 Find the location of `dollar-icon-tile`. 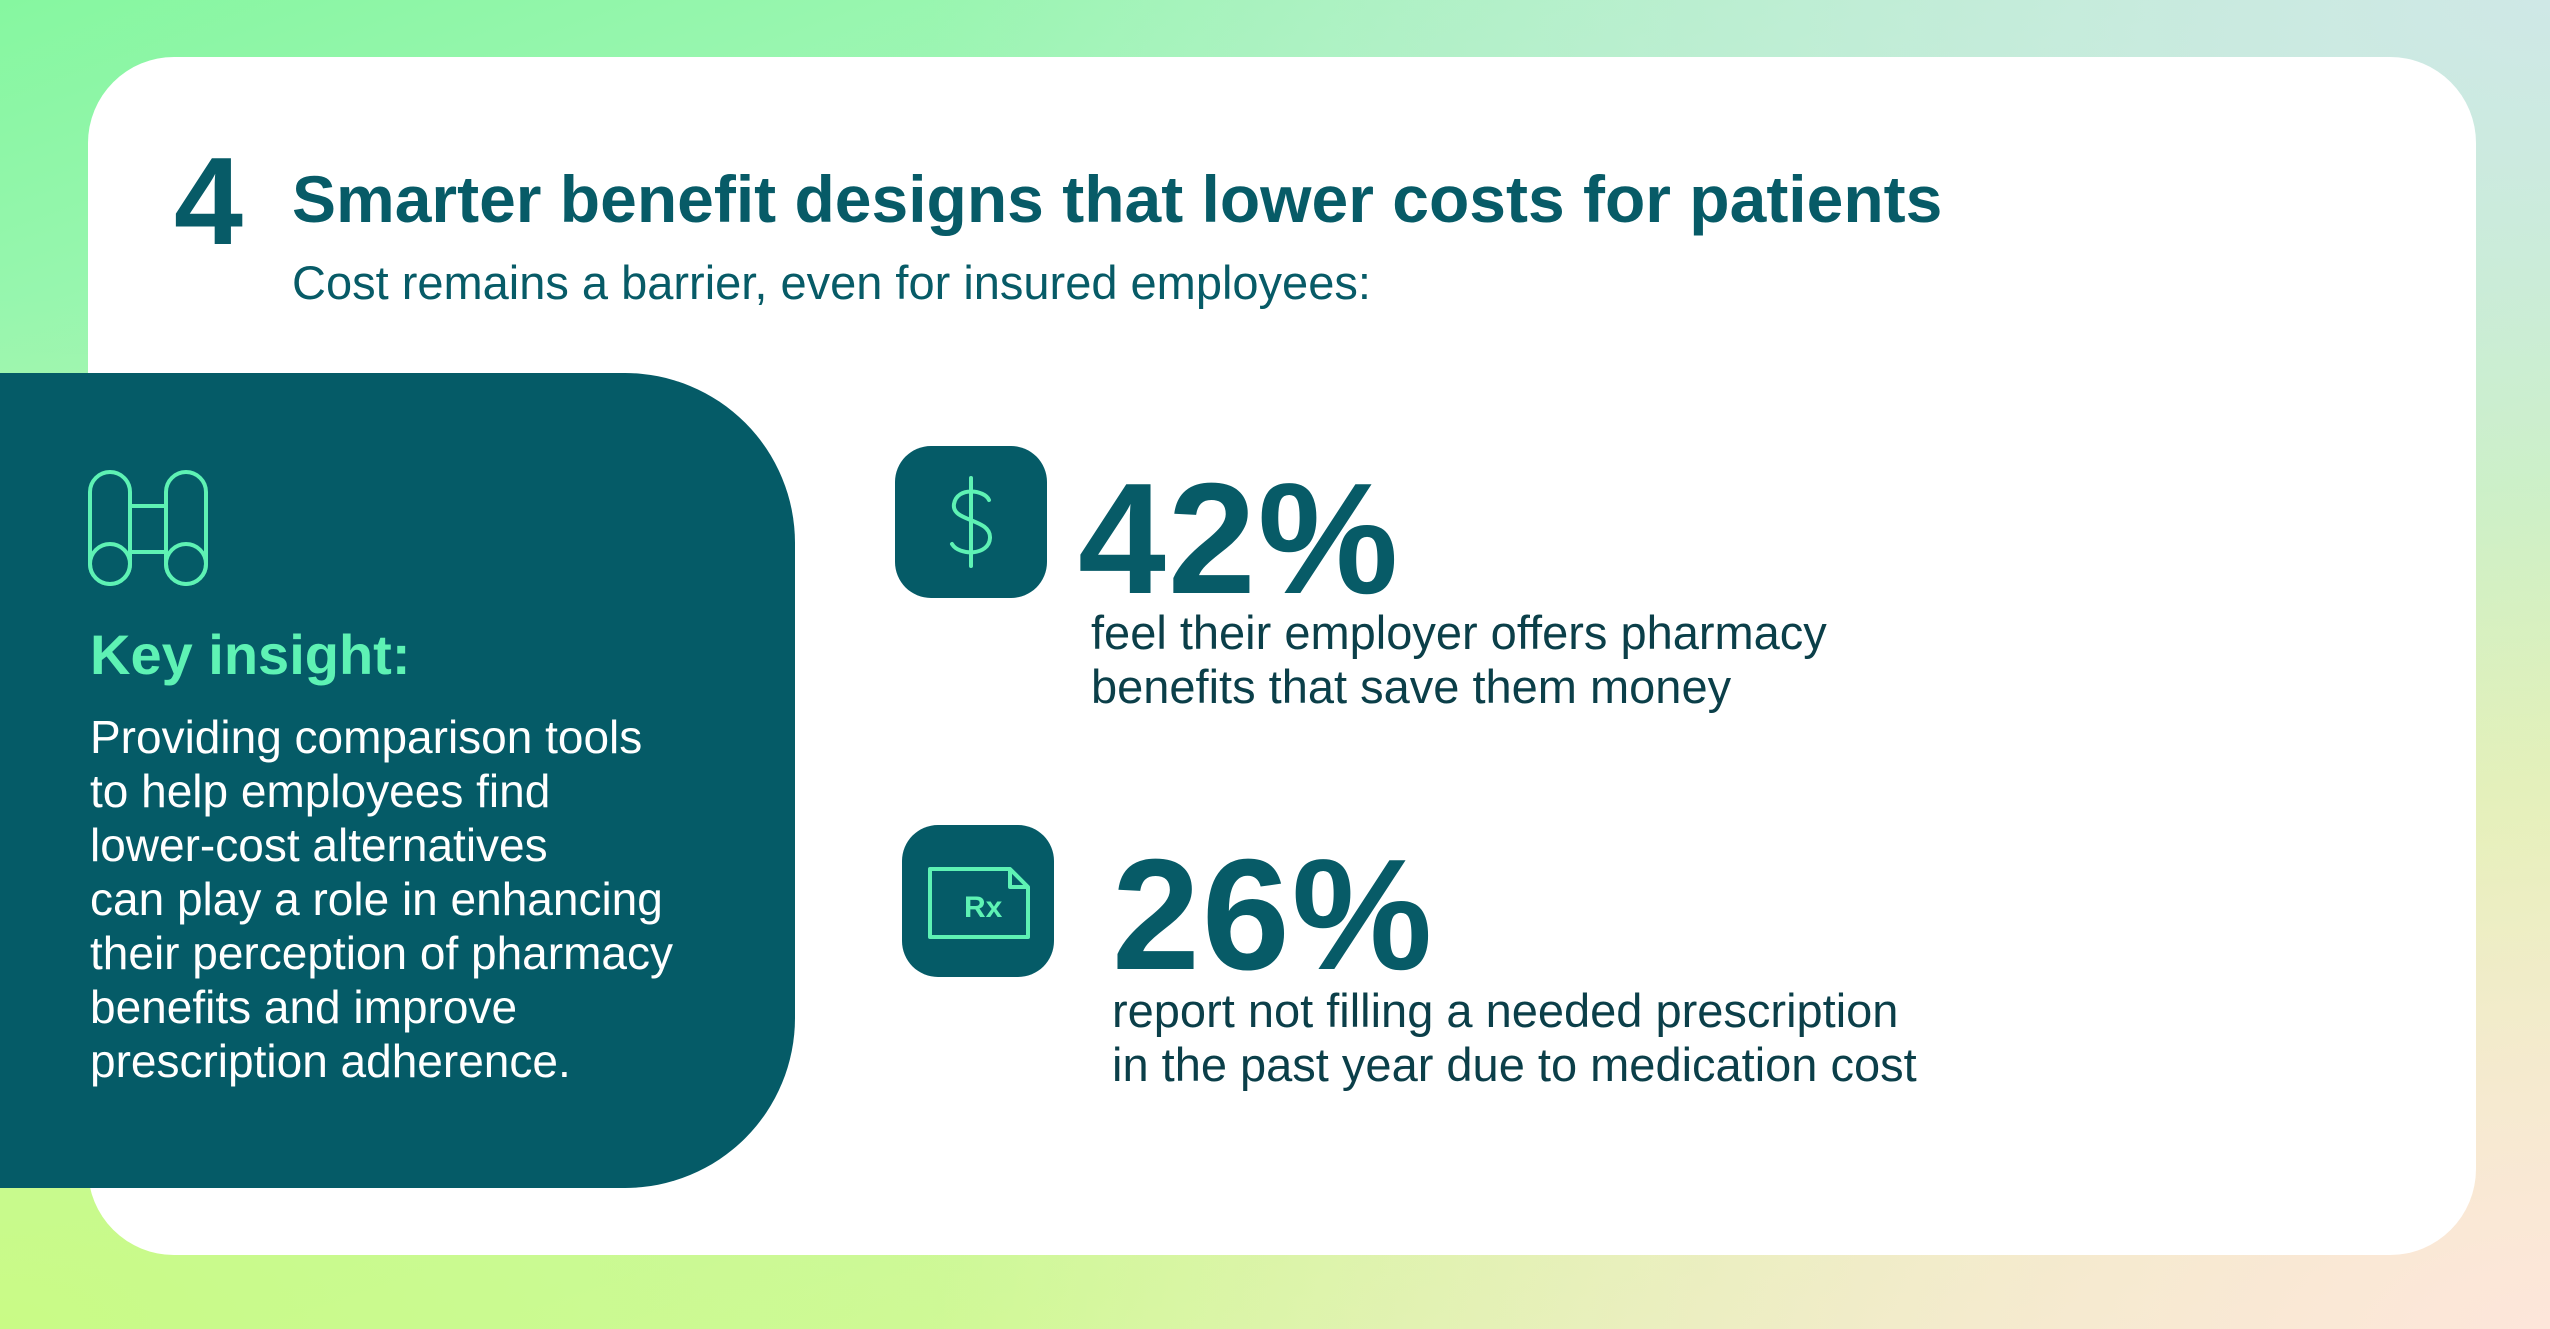

dollar-icon-tile is located at coordinates (971, 522).